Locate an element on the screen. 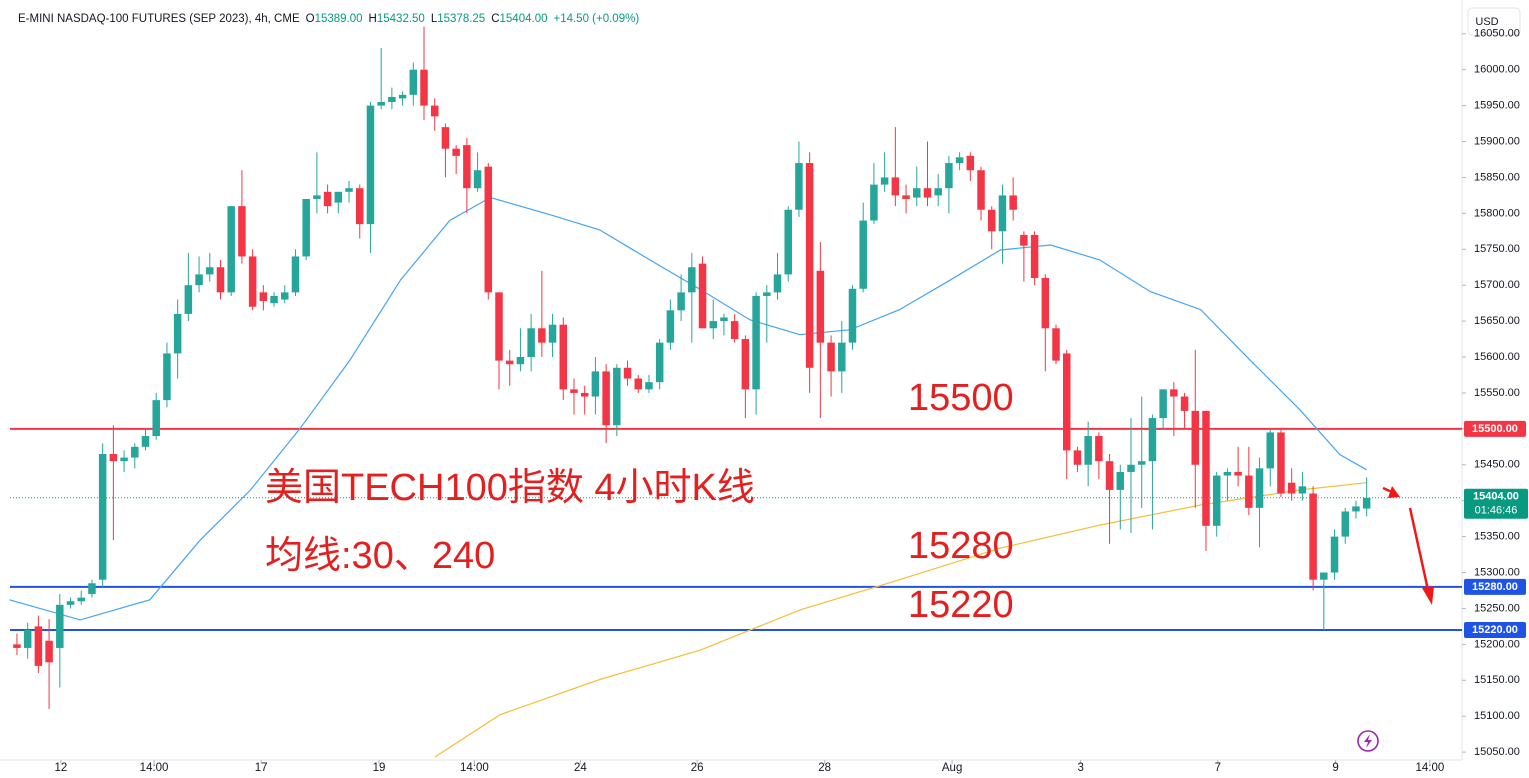 The width and height of the screenshot is (1529, 778). level-annotation: 15280 is located at coordinates (961, 546).